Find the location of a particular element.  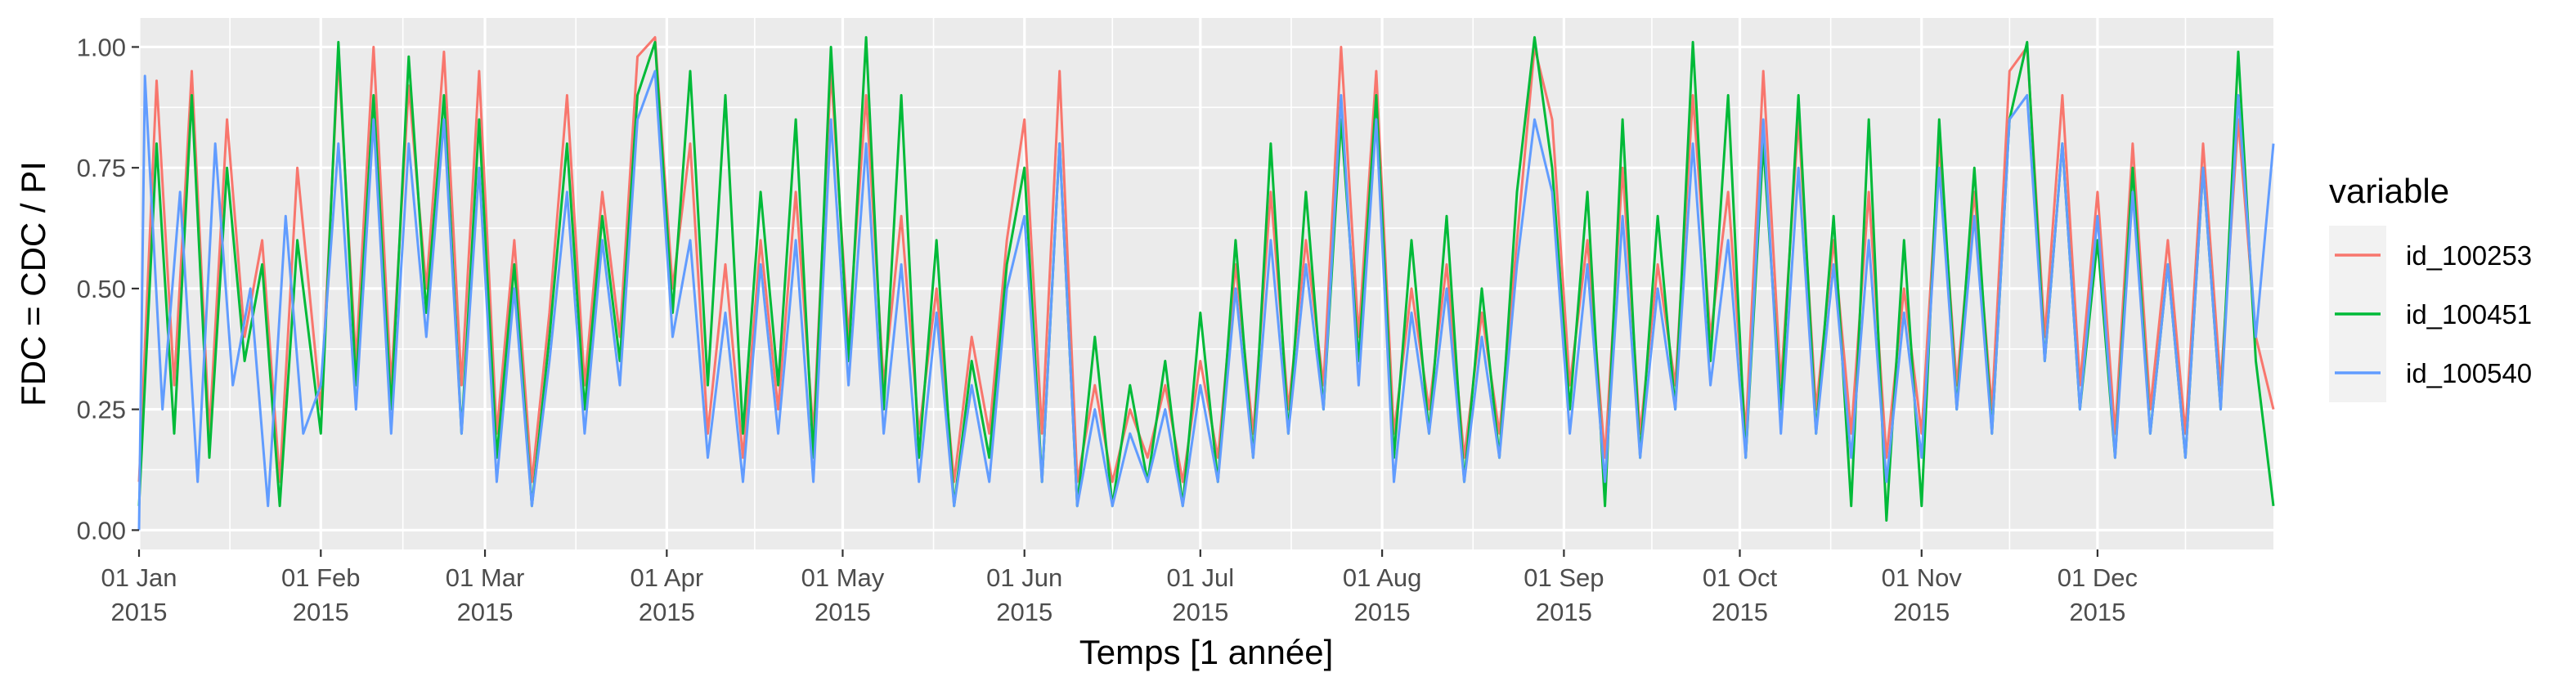

x-tick-label-month: 01 Dec is located at coordinates (2098, 577).